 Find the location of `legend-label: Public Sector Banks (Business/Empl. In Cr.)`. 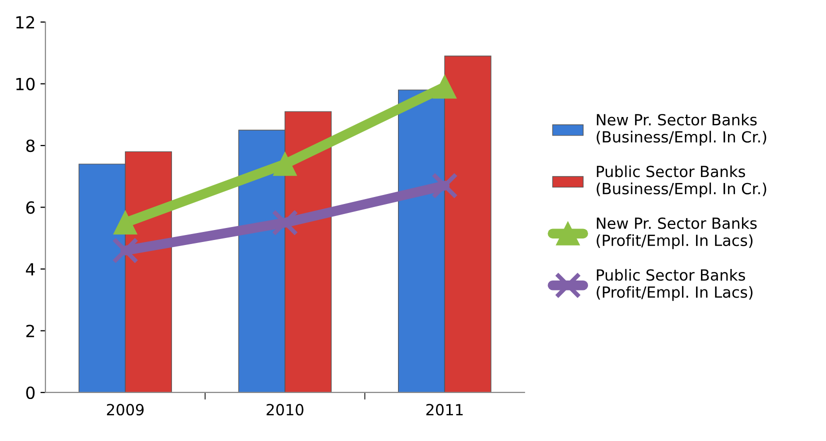

legend-label: Public Sector Banks (Business/Empl. In Cr.) is located at coordinates (681, 181).